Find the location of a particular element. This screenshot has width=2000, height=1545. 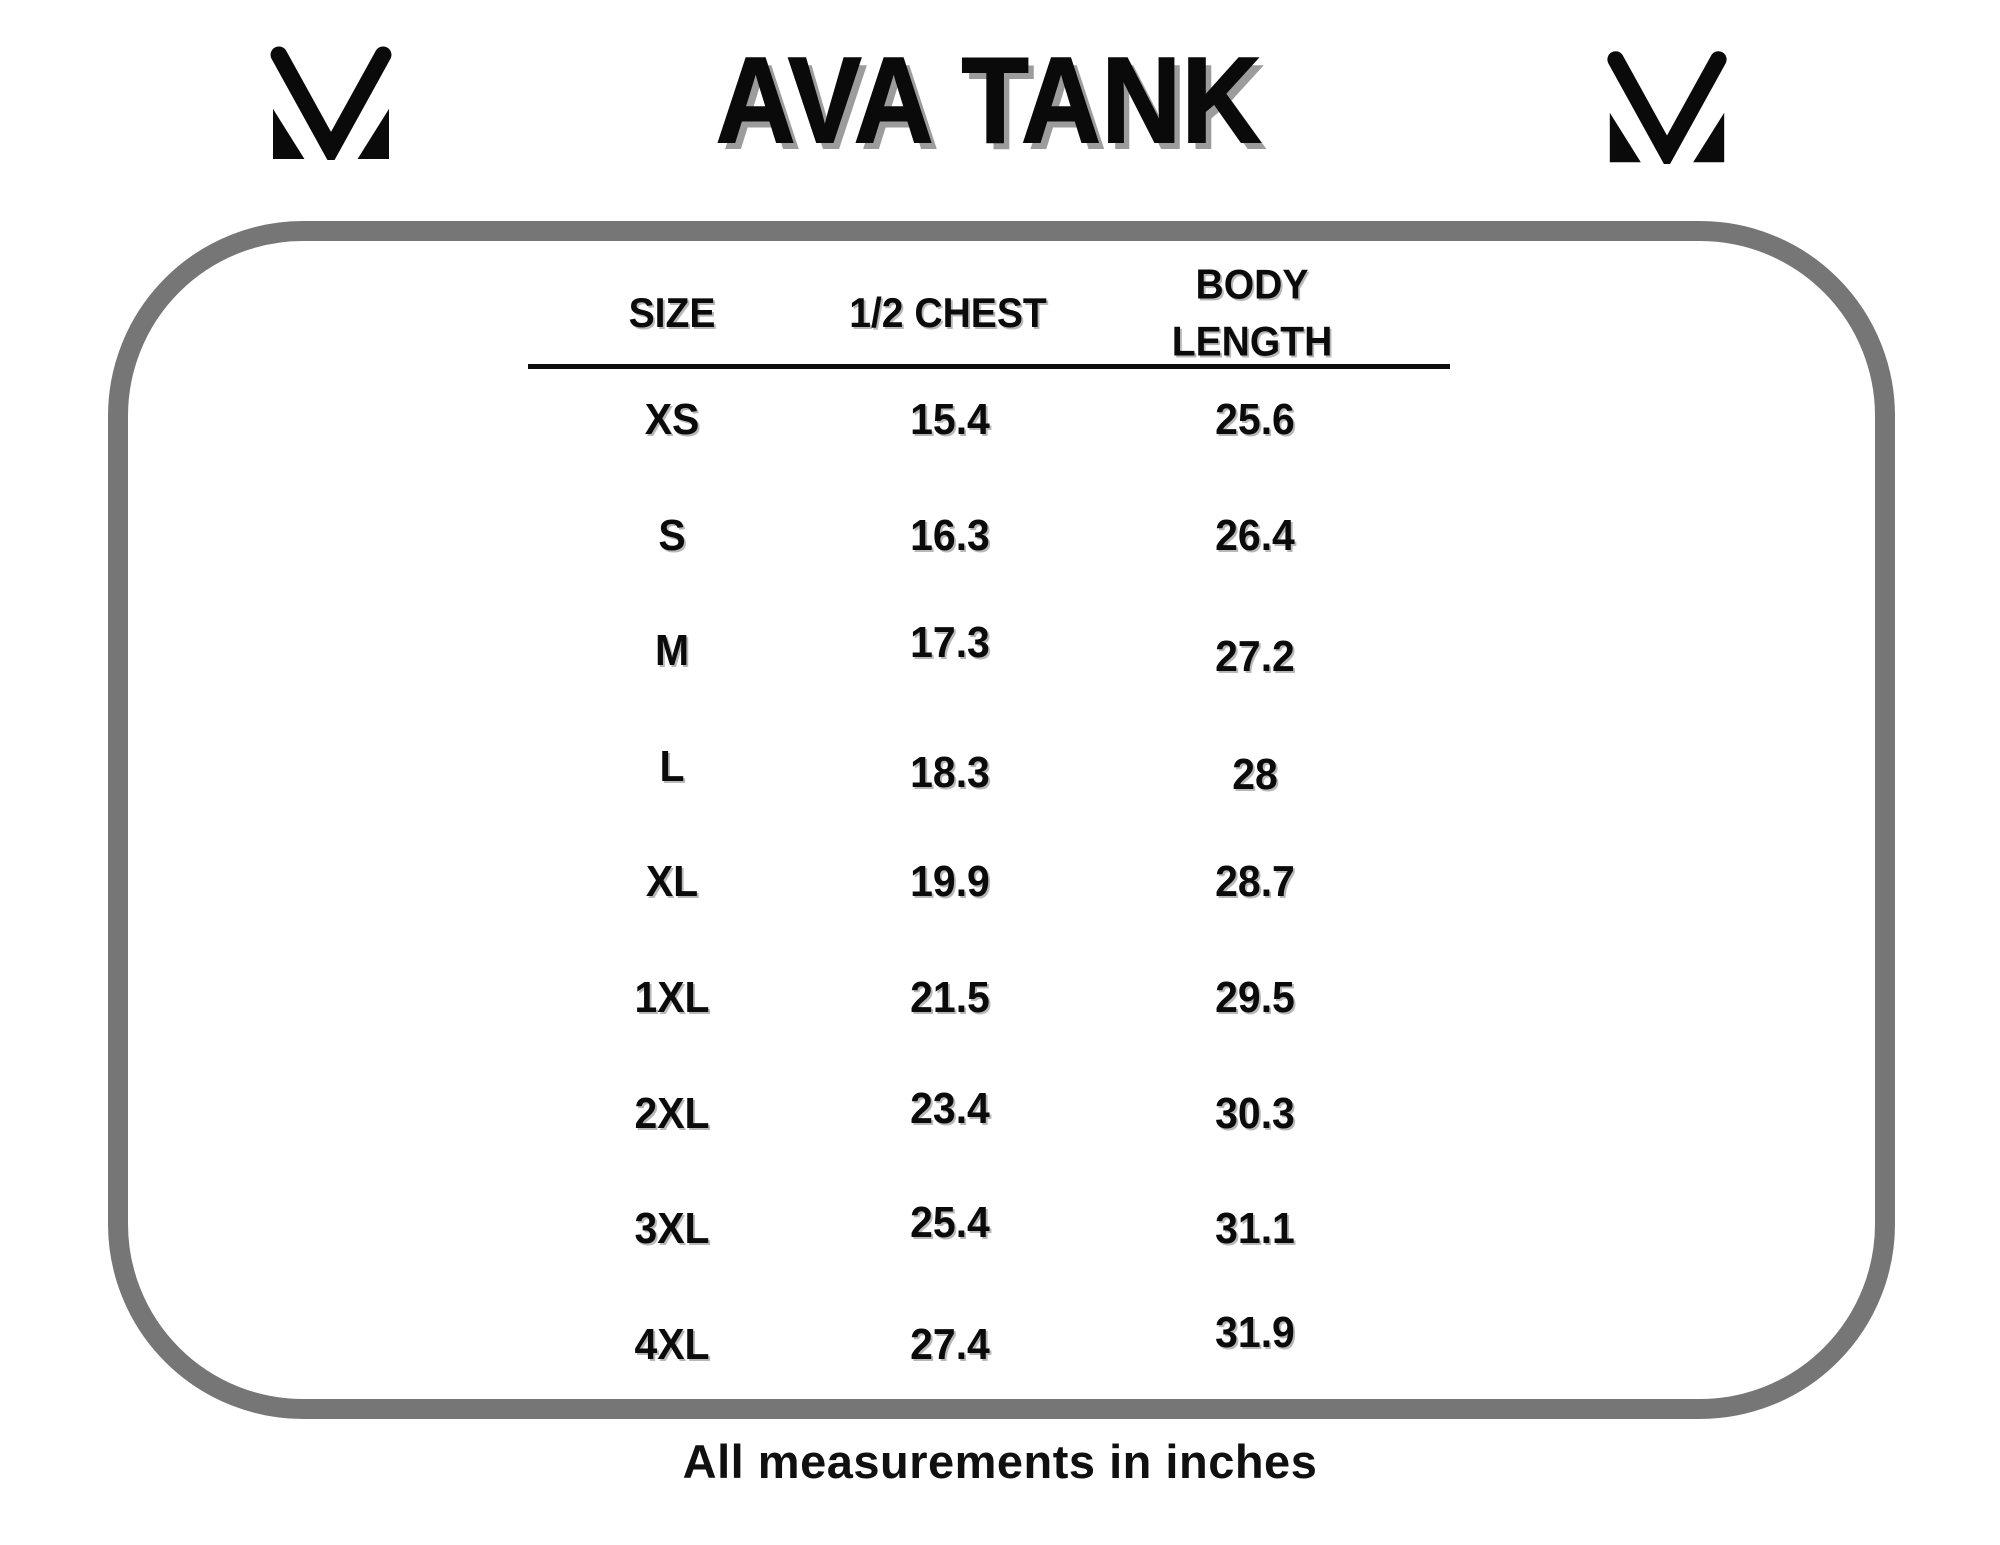

body-length-cell: 27.2 is located at coordinates (1255, 657).